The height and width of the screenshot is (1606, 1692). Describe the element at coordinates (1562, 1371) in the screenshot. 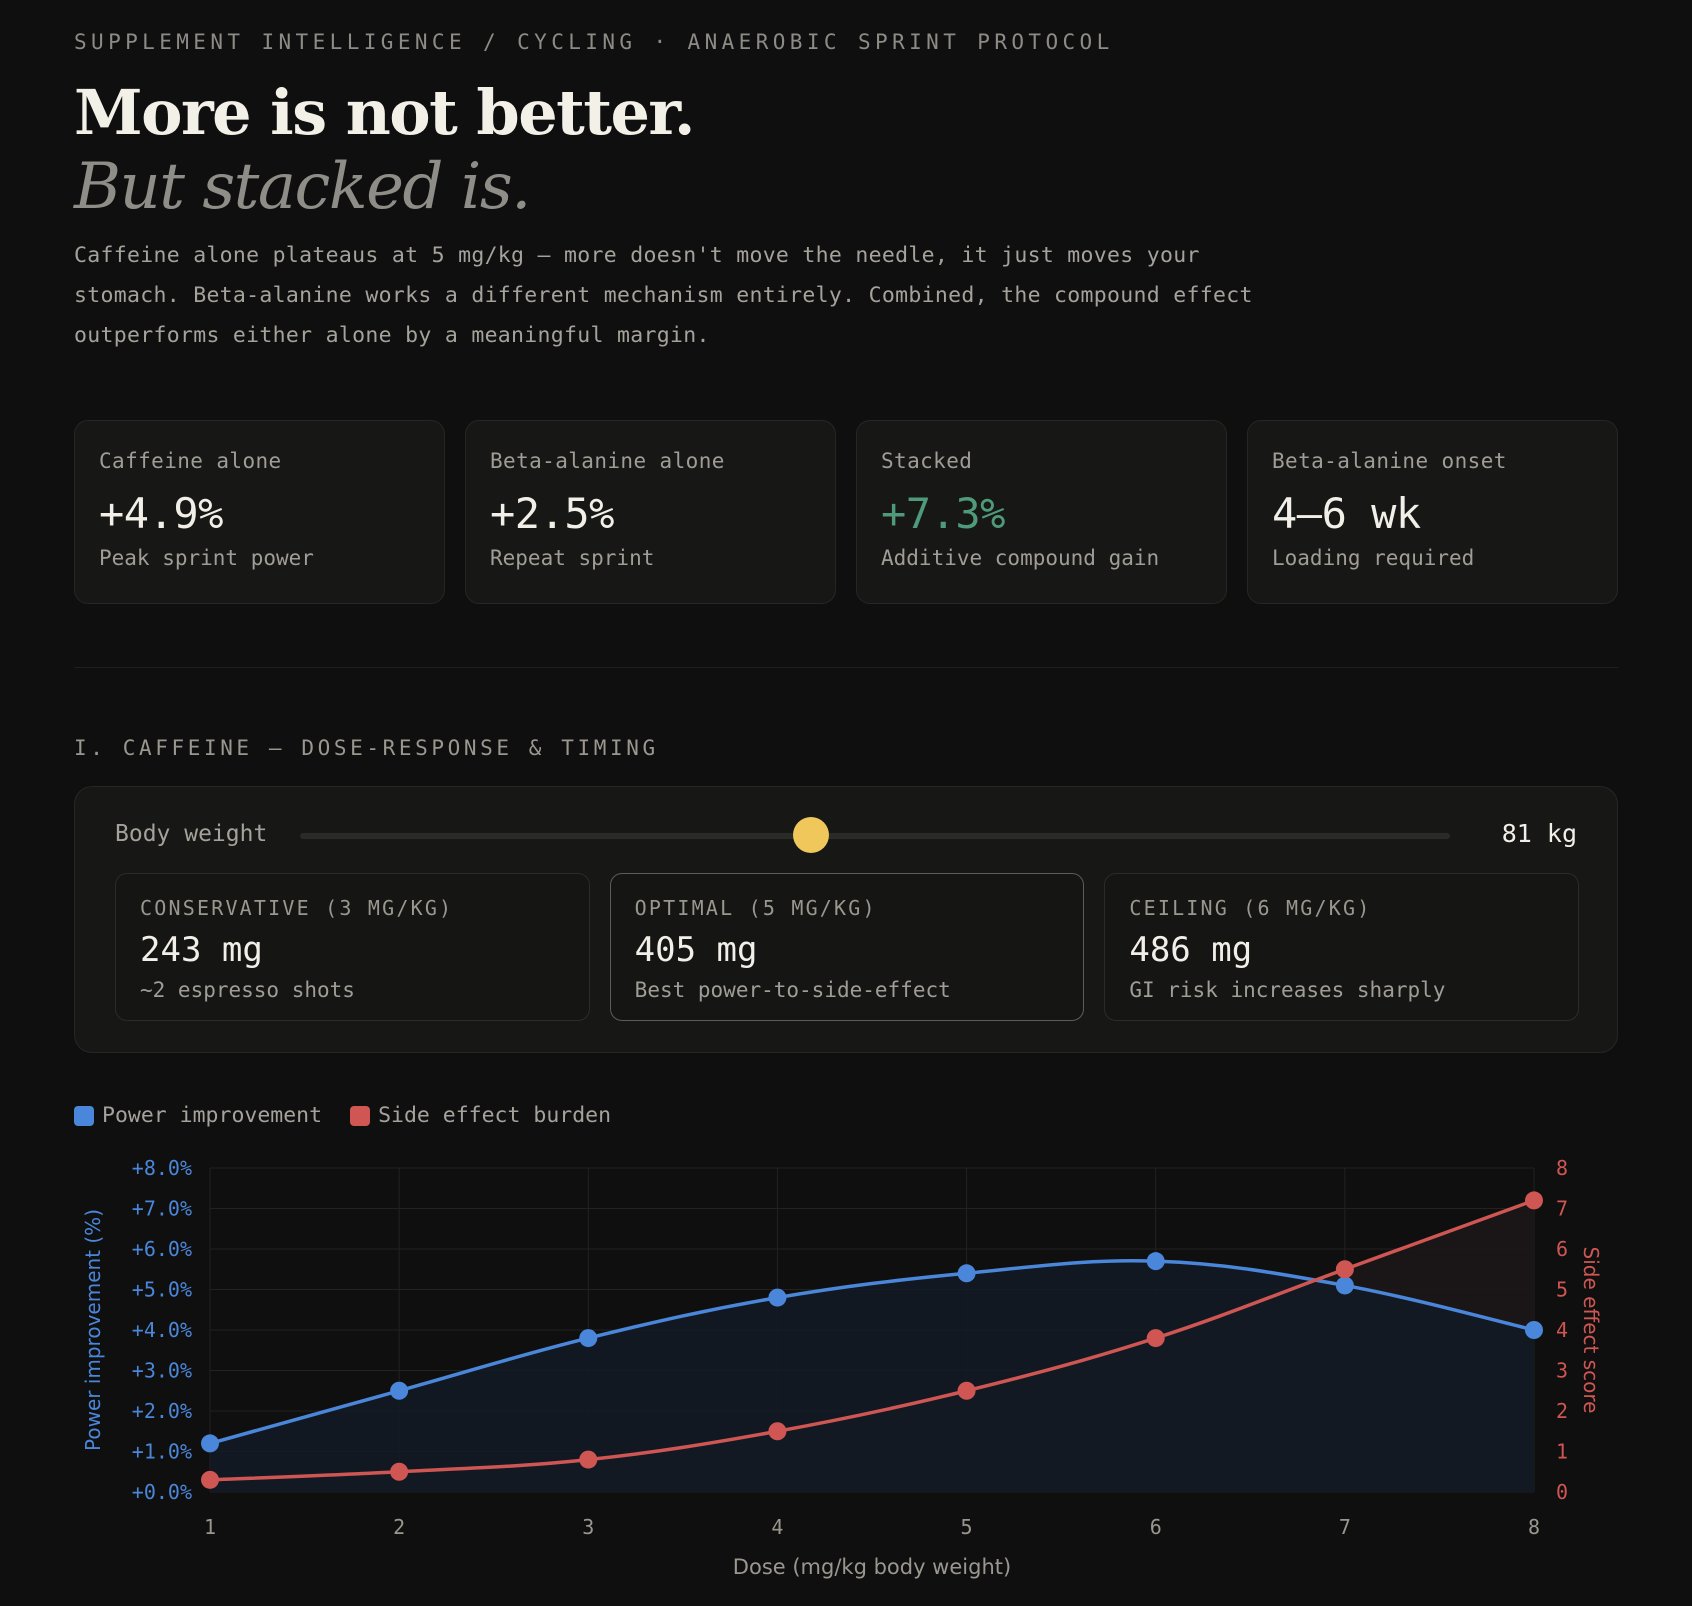

I see `y-tick-right: 3` at that location.